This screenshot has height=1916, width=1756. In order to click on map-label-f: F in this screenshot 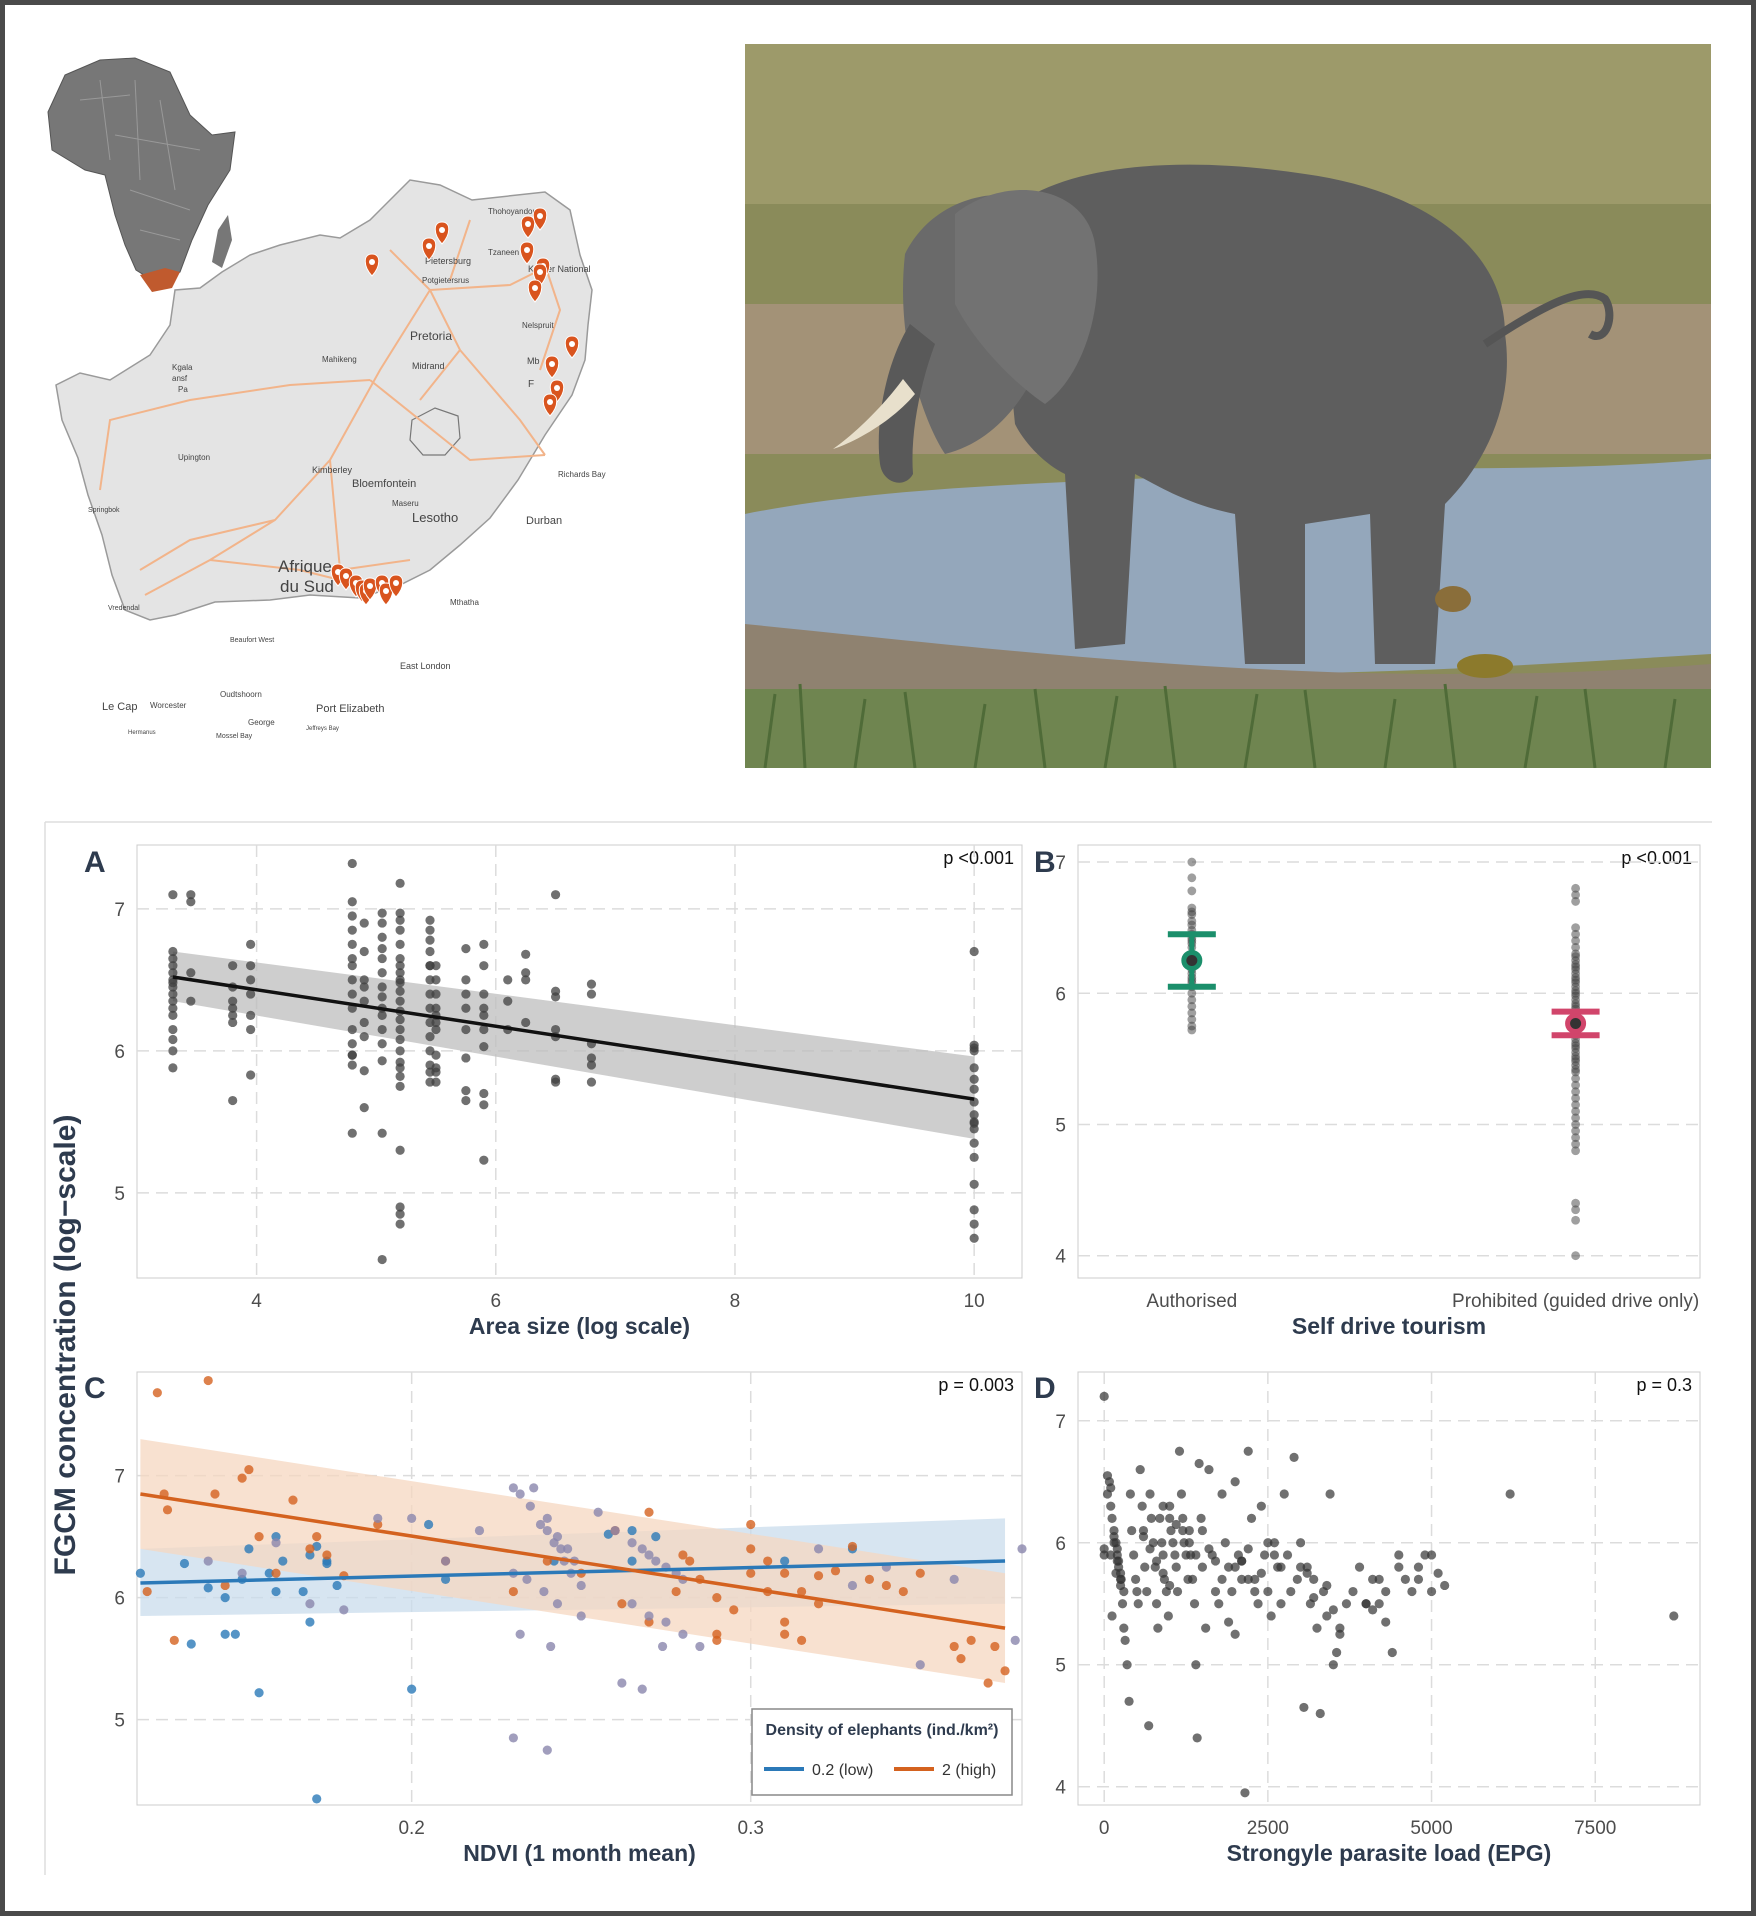, I will do `click(531, 384)`.